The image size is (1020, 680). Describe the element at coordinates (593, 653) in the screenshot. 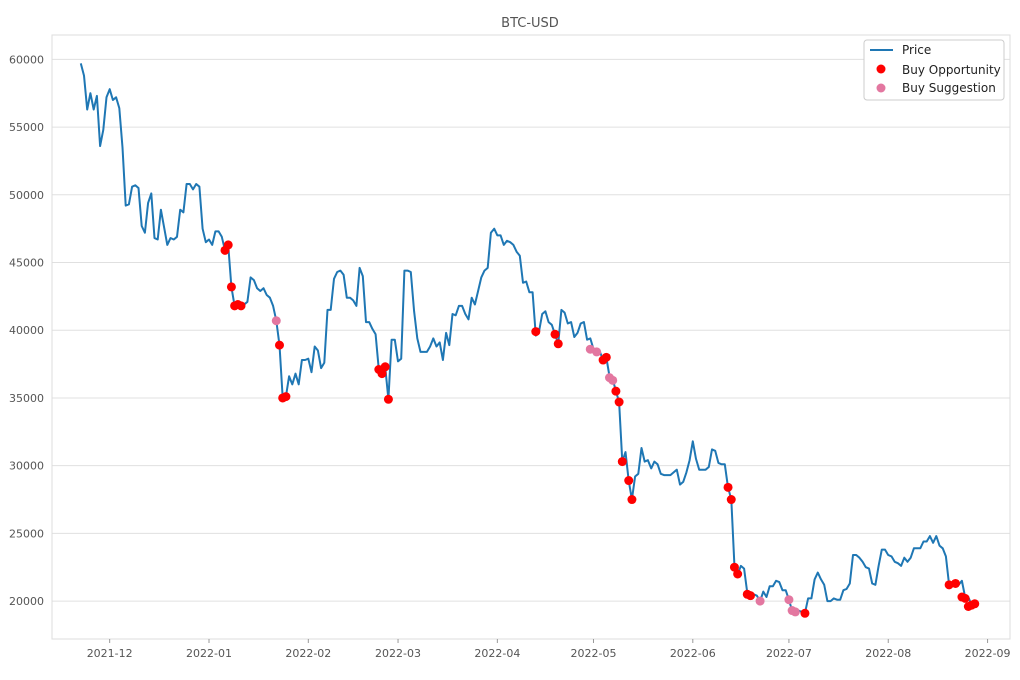

I see `x-tick-label: 2022-05` at that location.